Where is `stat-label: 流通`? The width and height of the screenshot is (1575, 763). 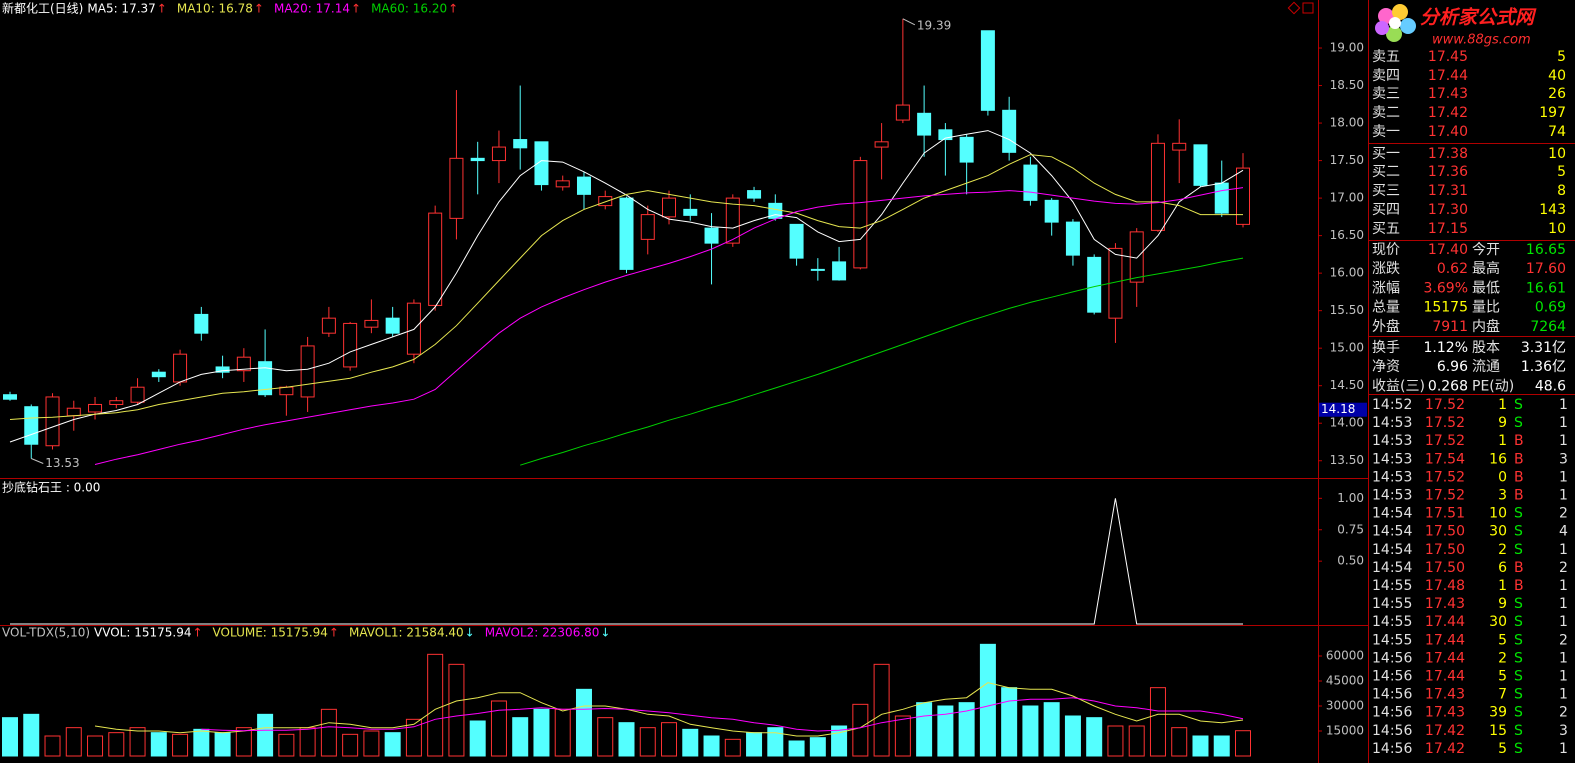
stat-label: 流通 is located at coordinates (1486, 367).